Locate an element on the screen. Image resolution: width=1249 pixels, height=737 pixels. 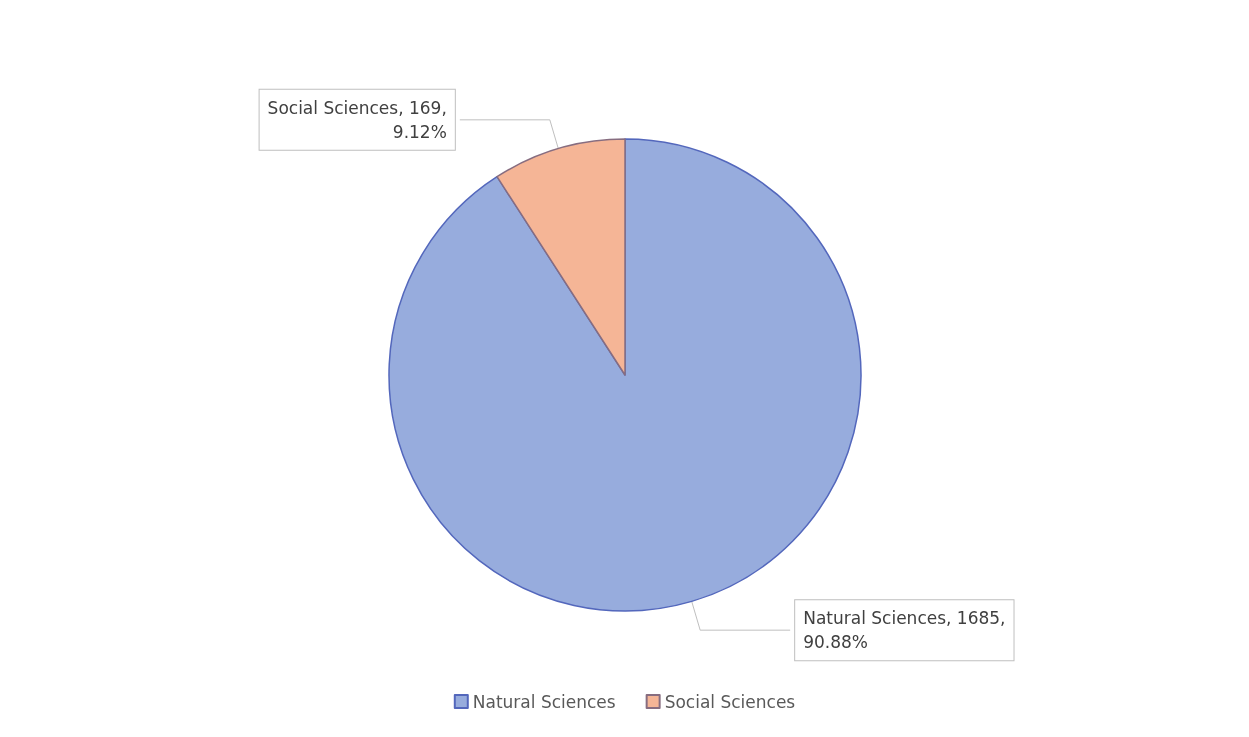
category-label: Social Sciences, 169, is located at coordinates (357, 107).